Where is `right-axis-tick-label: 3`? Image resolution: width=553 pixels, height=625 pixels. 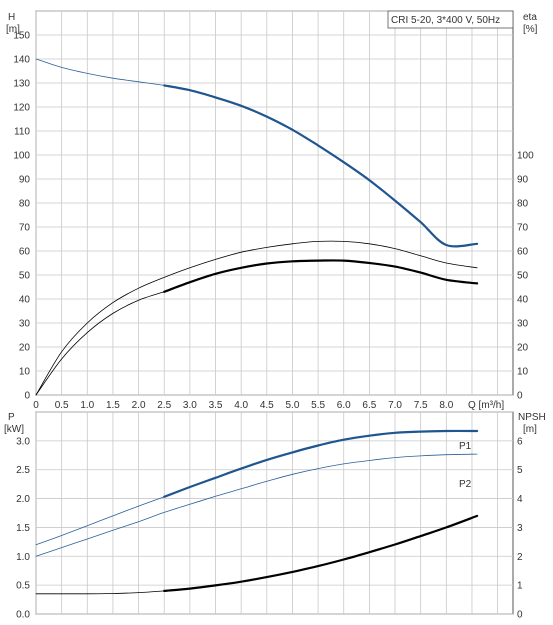 right-axis-tick-label: 3 is located at coordinates (520, 528).